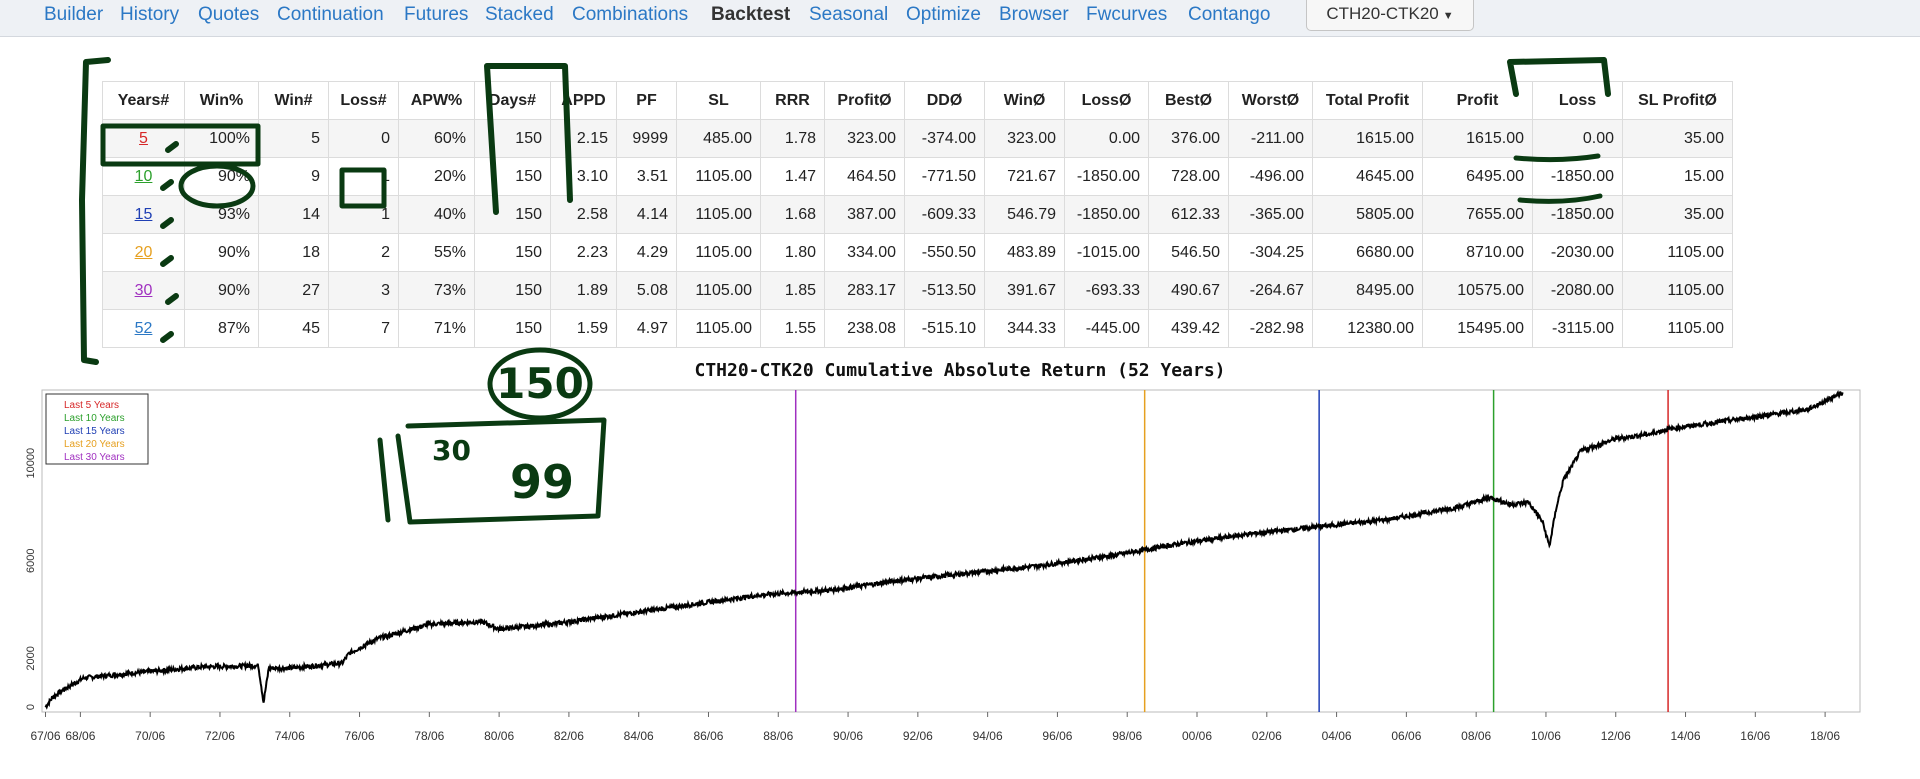 The width and height of the screenshot is (1920, 779). I want to click on table-cell: 150, so click(512, 176).